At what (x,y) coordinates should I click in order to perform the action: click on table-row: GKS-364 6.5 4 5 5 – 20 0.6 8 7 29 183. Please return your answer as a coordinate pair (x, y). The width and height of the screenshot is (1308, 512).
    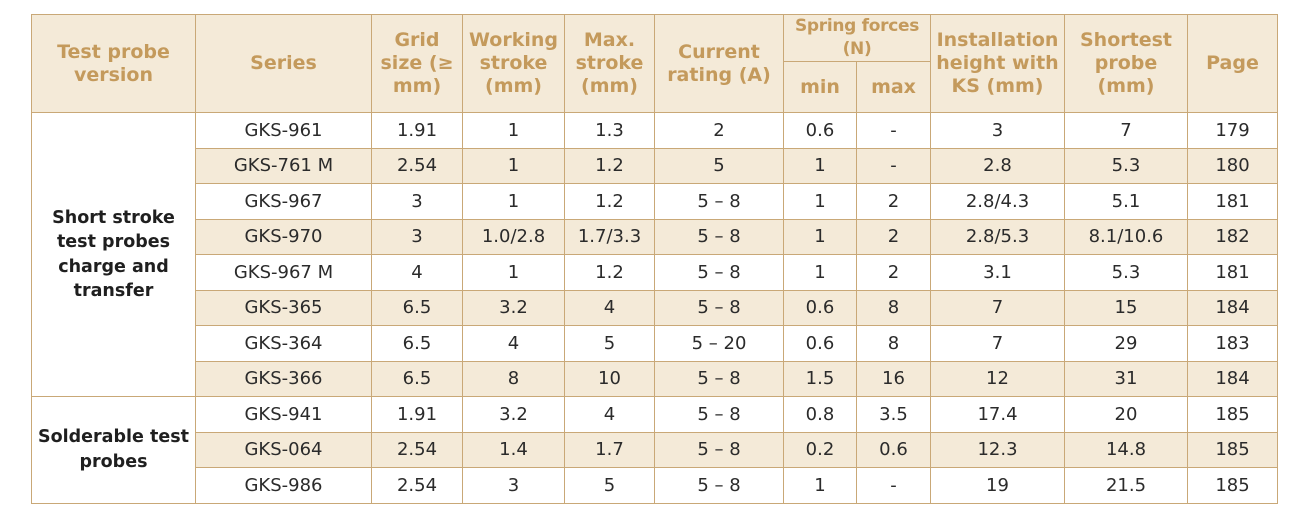
    Looking at the image, I should click on (655, 343).